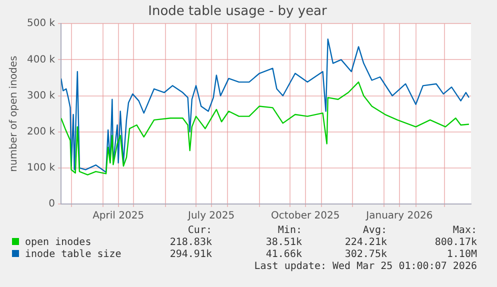  I want to click on text: 1.10M, so click(461, 255).